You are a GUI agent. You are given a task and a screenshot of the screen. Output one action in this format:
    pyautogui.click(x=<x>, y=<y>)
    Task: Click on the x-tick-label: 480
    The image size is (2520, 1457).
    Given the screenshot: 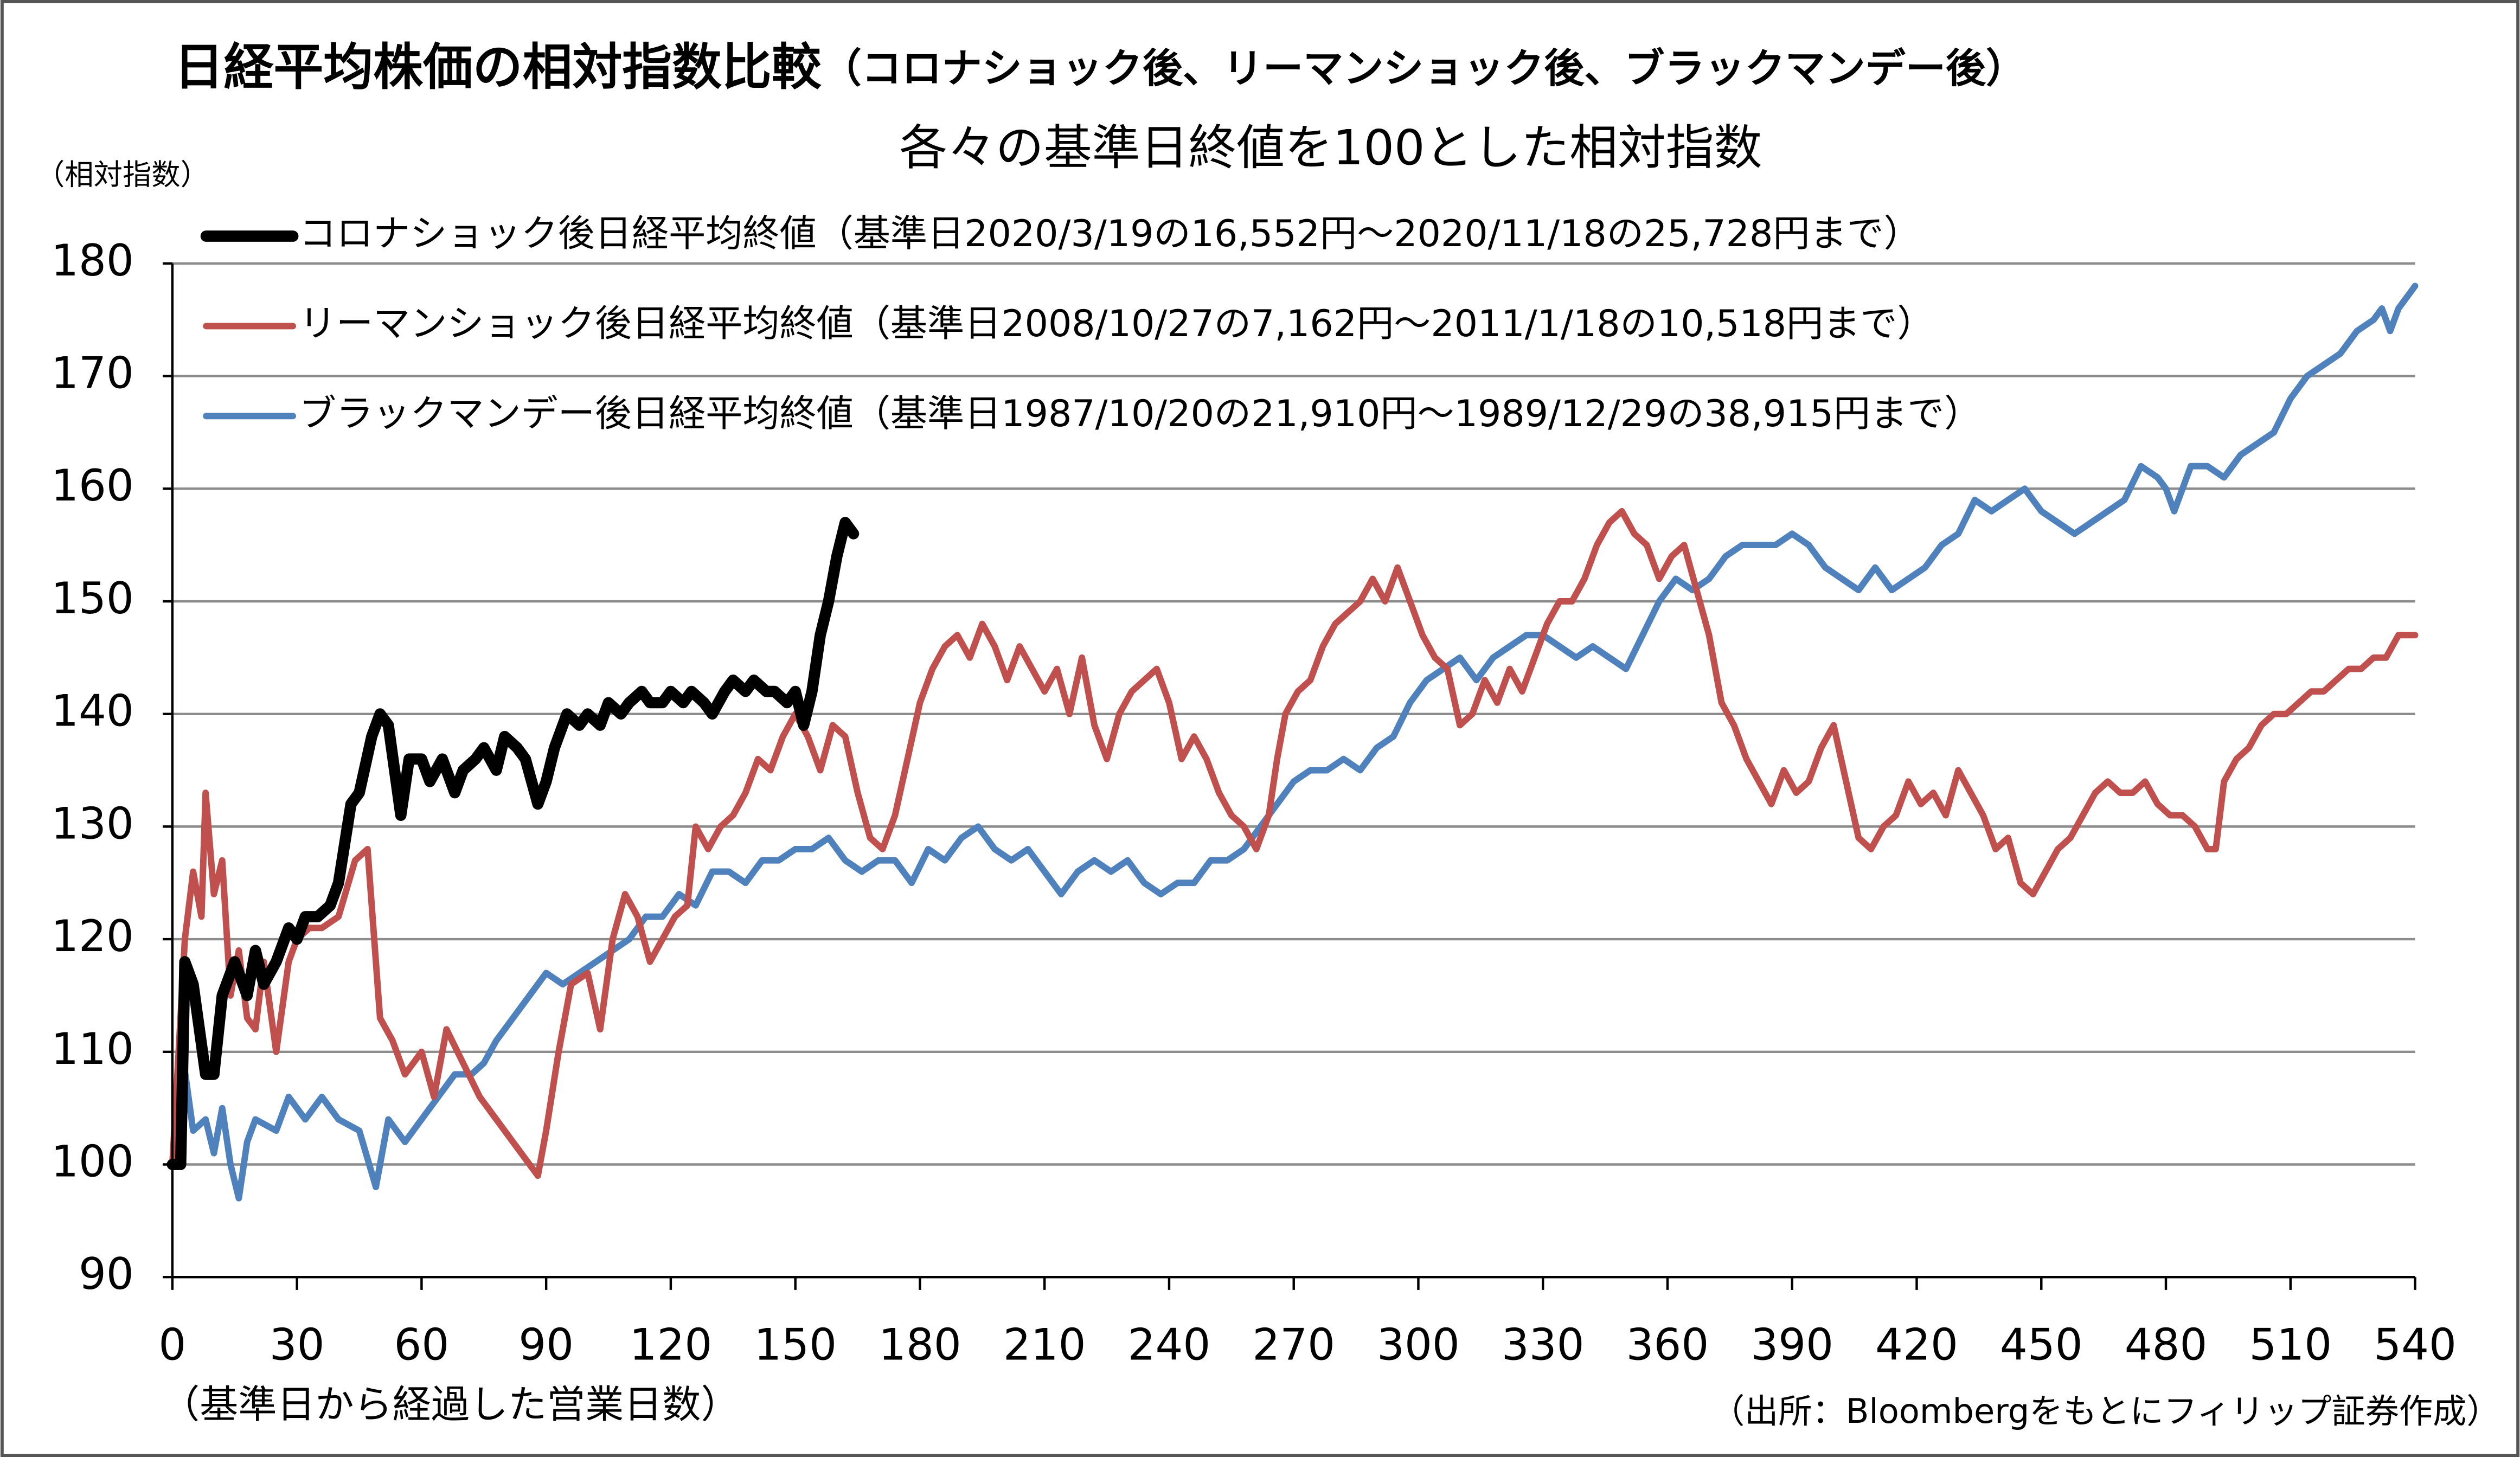 What is the action you would take?
    pyautogui.click(x=2166, y=1345)
    